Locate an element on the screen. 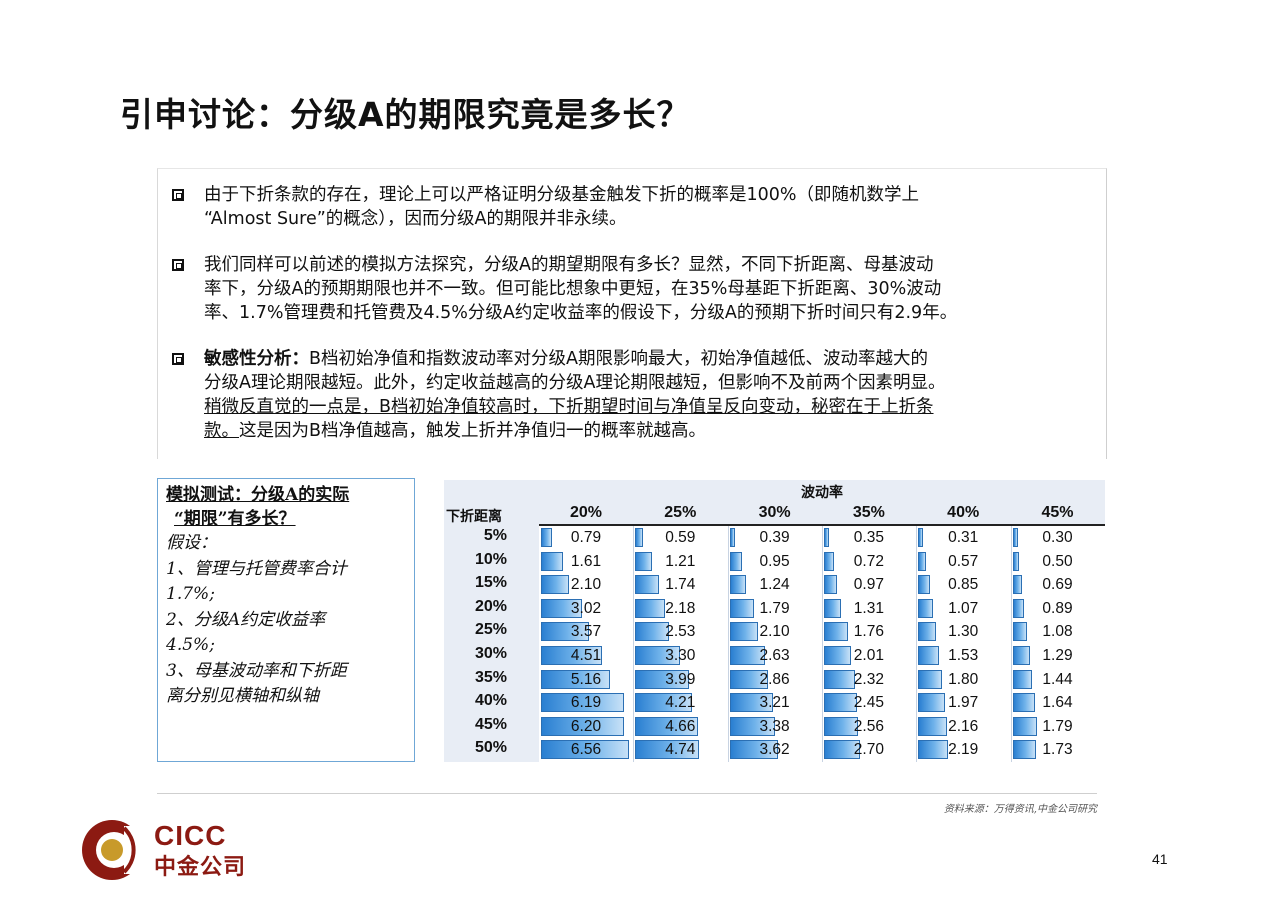 Image resolution: width=1280 pixels, height=905 pixels. cell-value: 1.53 is located at coordinates (963, 655).